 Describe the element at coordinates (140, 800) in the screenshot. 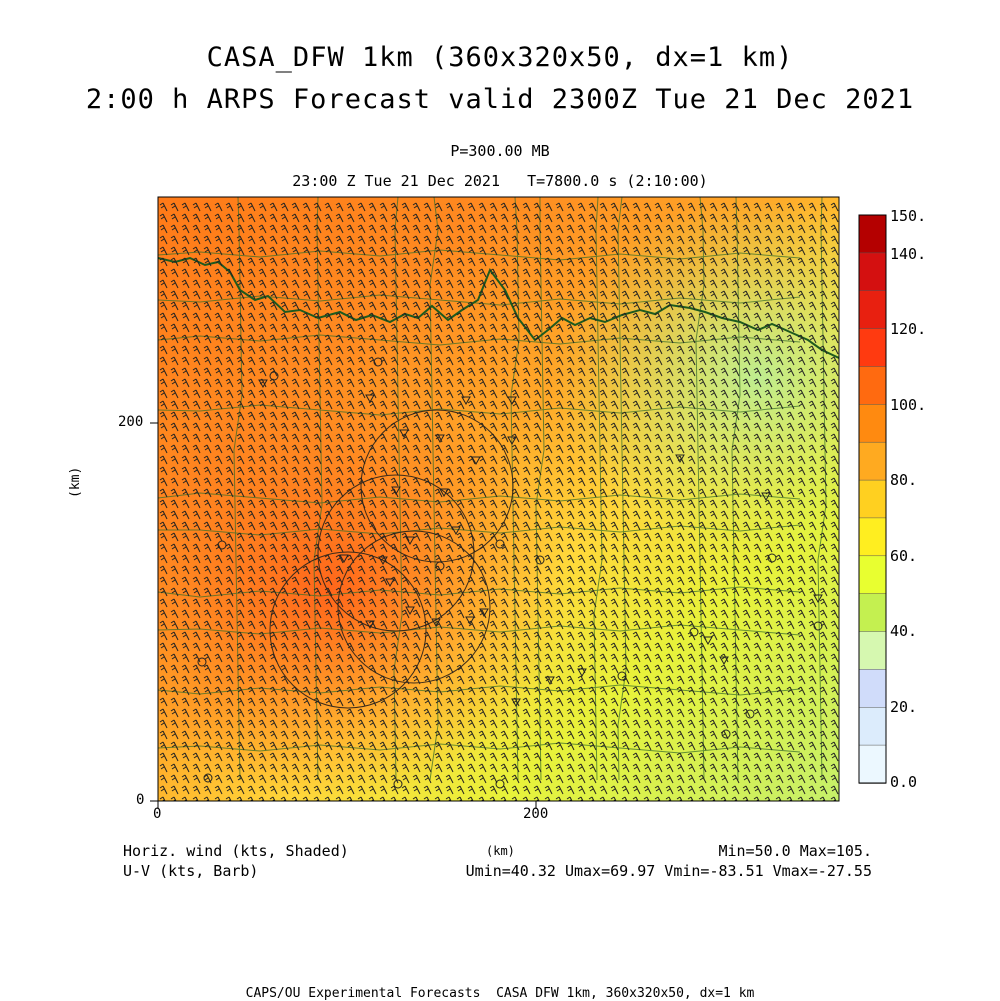

I see `y-tick-0: 0` at that location.